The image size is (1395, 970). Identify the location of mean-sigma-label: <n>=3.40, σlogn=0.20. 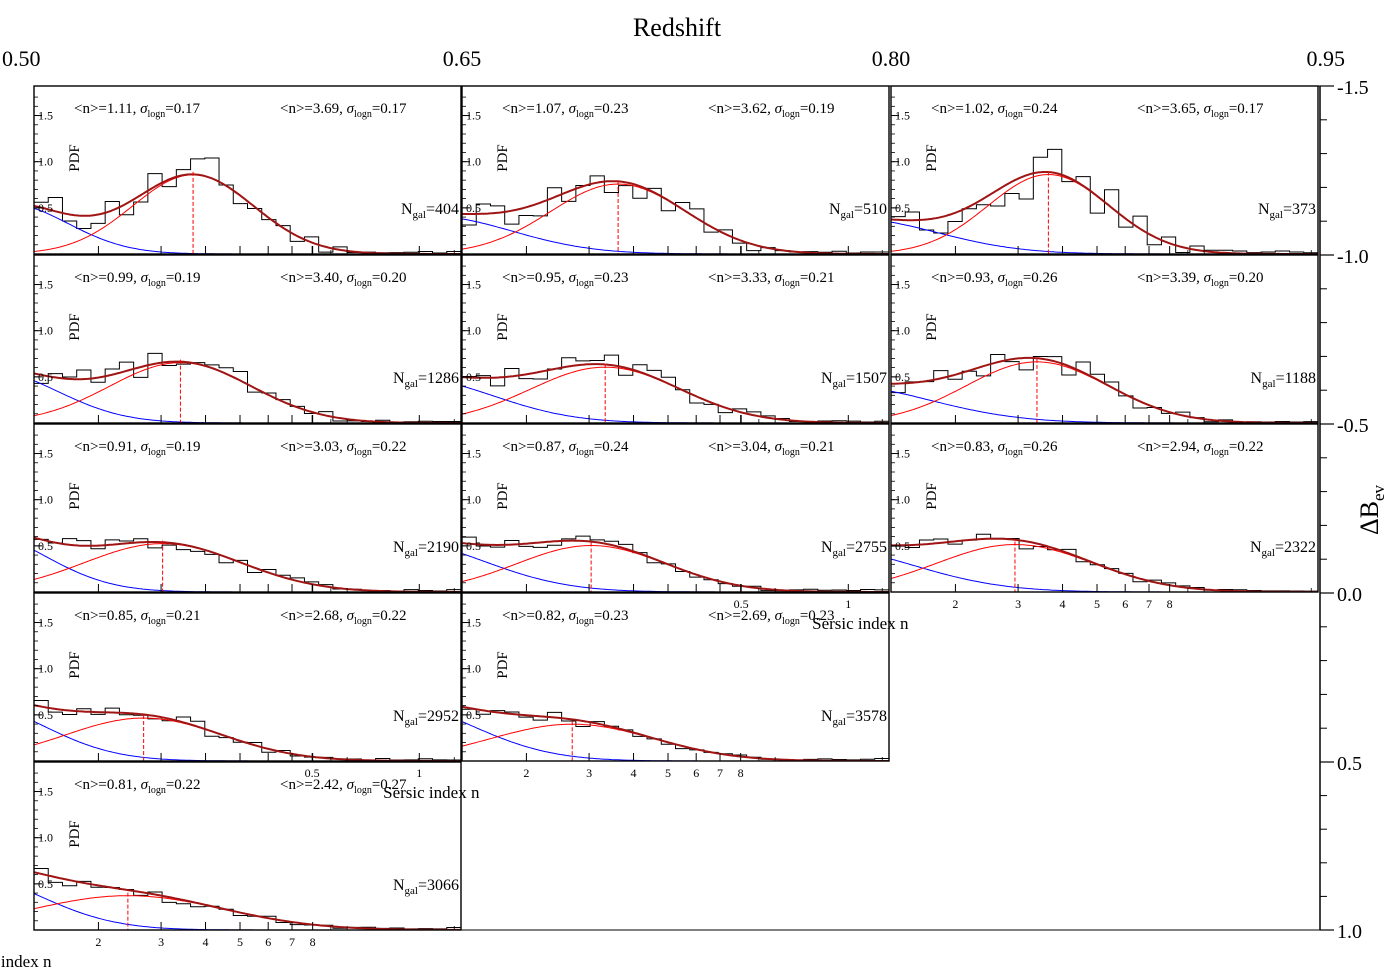
(343, 279).